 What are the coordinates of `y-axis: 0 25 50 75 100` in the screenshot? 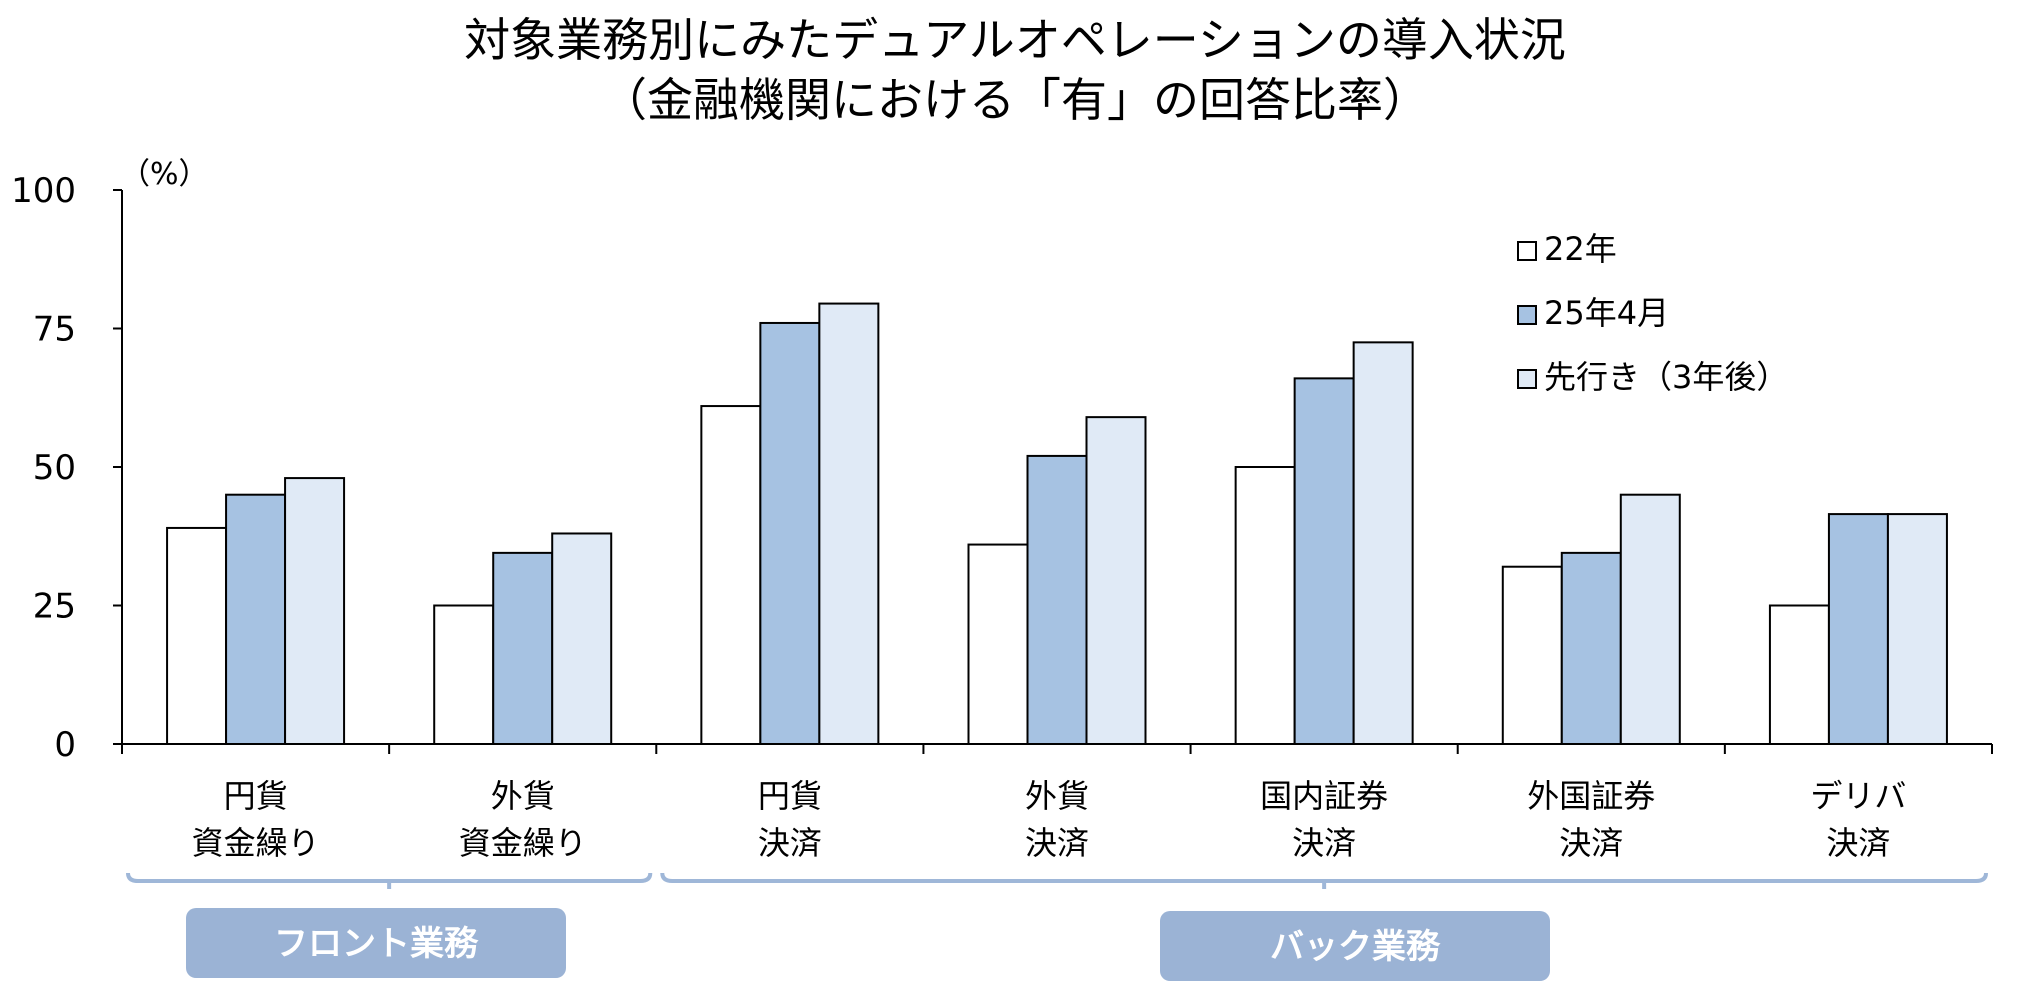 It's located at (66, 468).